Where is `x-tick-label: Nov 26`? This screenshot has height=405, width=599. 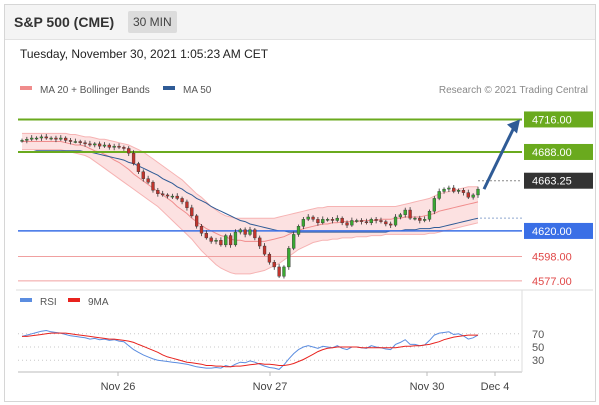
x-tick-label: Nov 26 is located at coordinates (118, 387).